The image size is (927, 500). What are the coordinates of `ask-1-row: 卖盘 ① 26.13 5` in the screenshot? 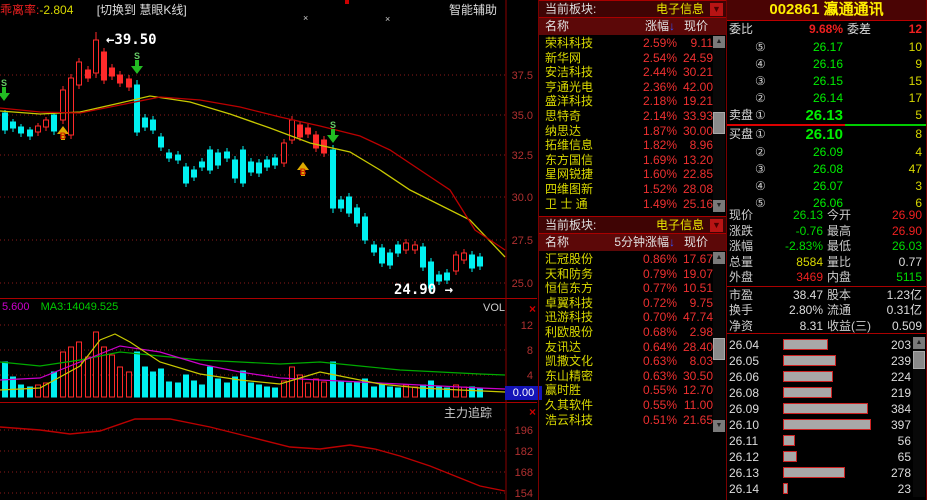 It's located at (826, 115).